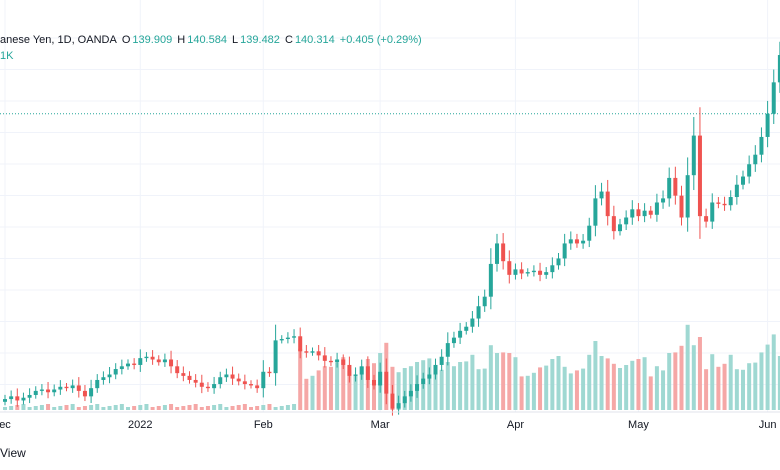  What do you see at coordinates (13, 453) in the screenshot?
I see `view-label: View` at bounding box center [13, 453].